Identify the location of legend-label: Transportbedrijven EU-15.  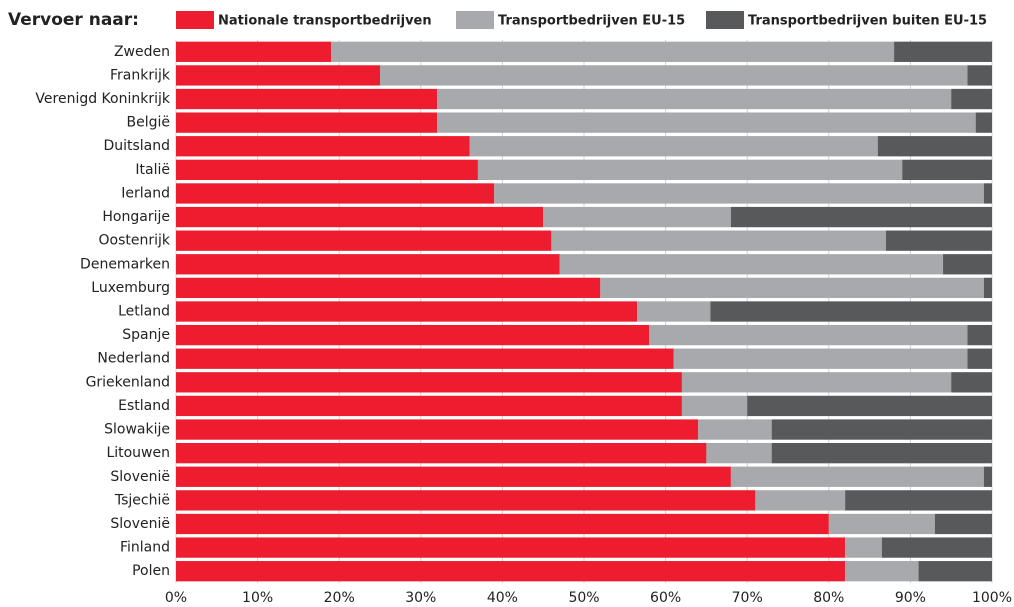
(591, 21).